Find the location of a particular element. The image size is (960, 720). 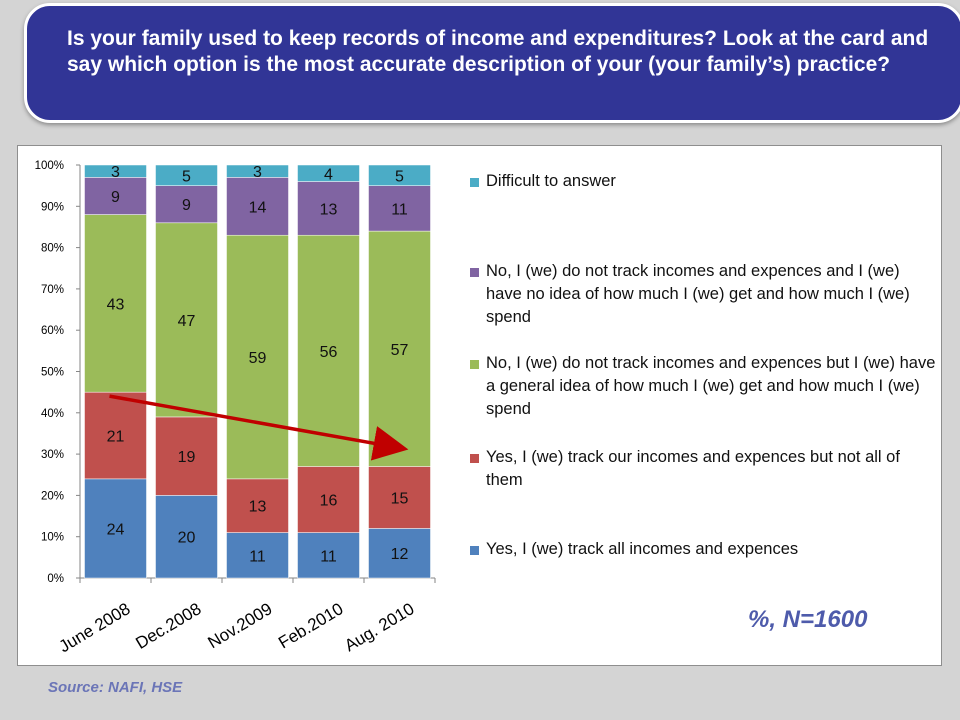

data-label: 20 is located at coordinates (187, 538).